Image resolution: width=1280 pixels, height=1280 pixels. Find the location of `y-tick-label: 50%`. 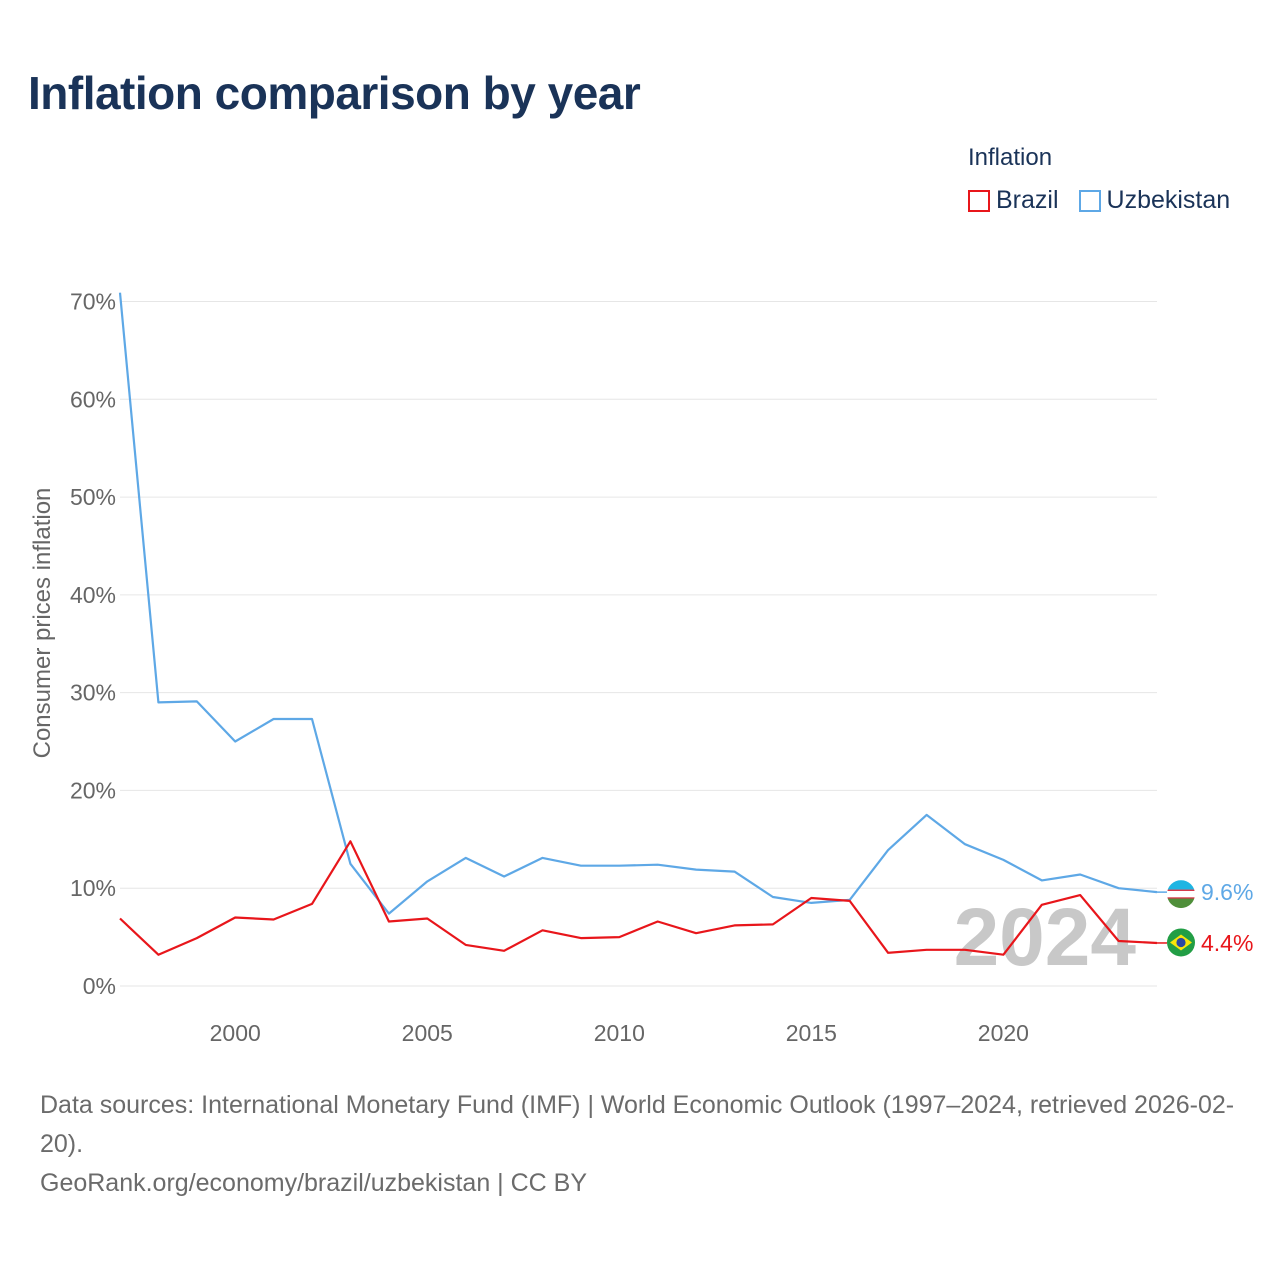

y-tick-label: 50% is located at coordinates (93, 497).